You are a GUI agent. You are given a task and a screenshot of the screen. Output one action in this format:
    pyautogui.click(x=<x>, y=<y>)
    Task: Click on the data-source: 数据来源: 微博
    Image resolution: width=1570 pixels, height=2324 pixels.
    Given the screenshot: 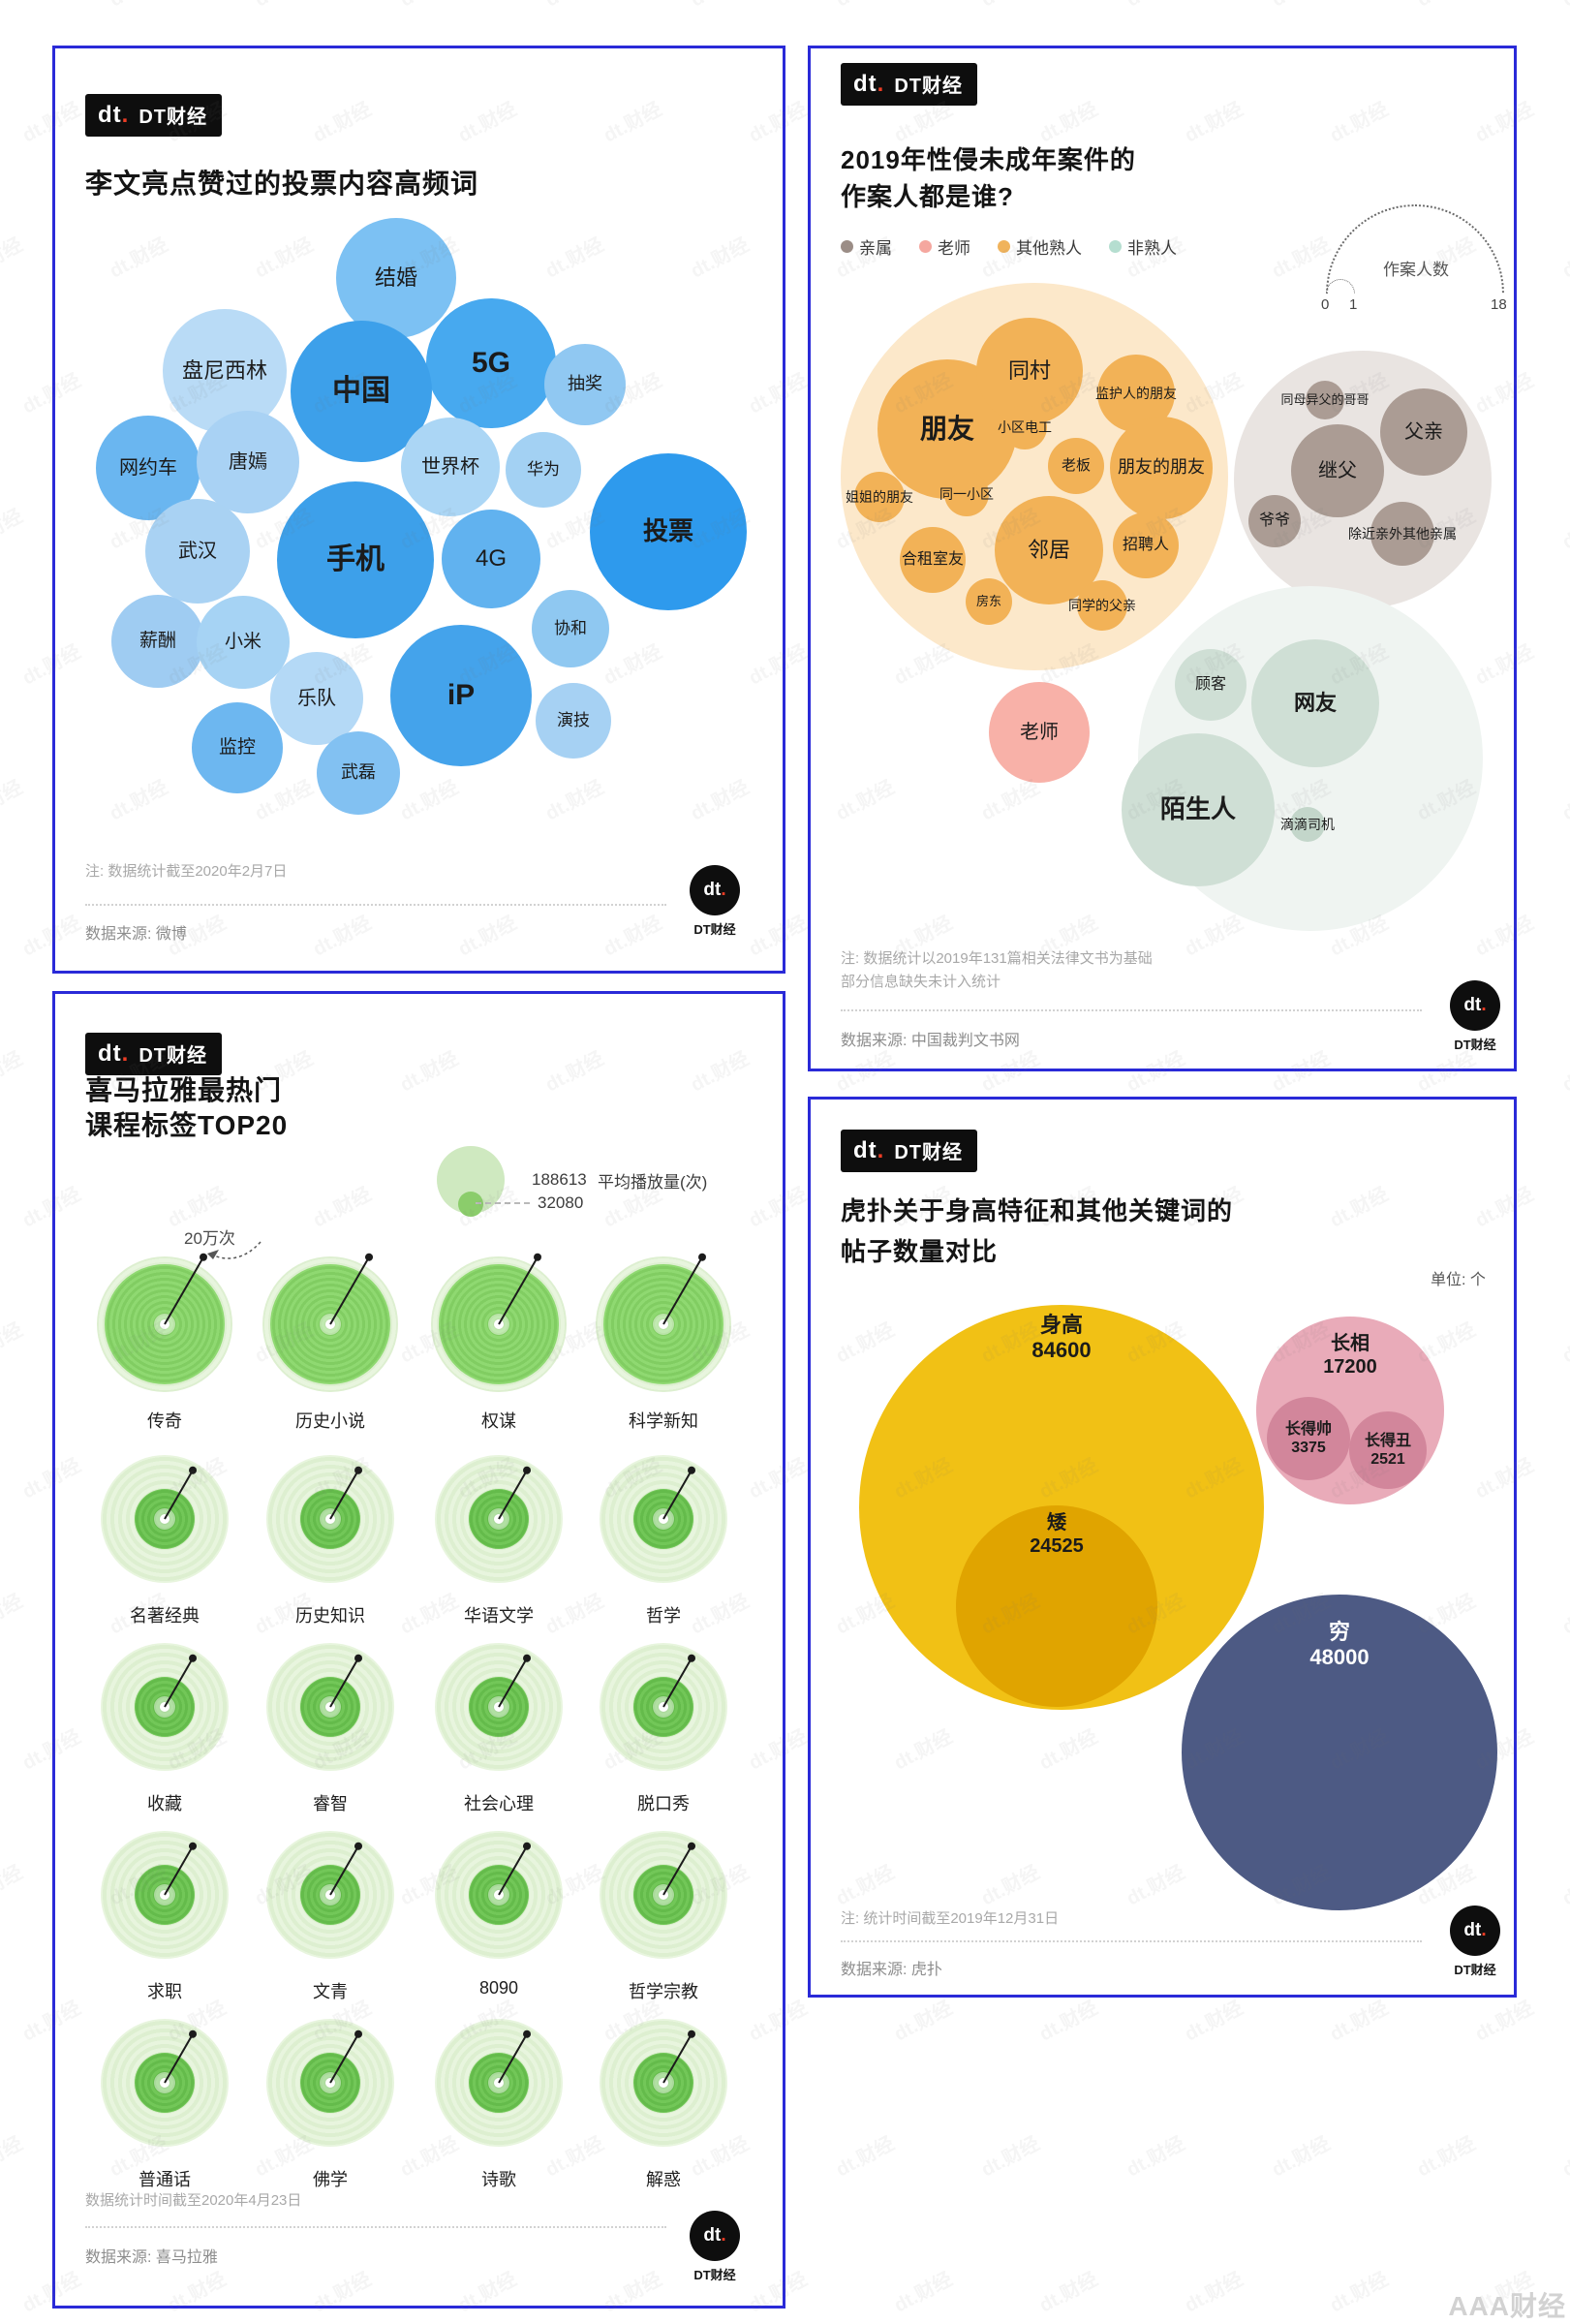 What is the action you would take?
    pyautogui.click(x=136, y=934)
    